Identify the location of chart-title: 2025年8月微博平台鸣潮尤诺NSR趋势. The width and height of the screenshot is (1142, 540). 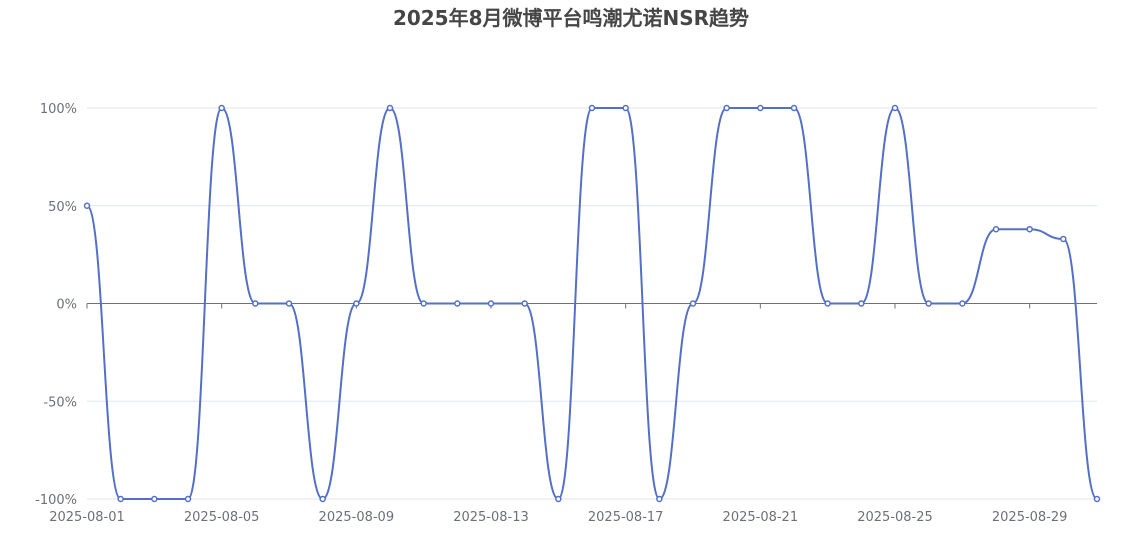
(571, 18).